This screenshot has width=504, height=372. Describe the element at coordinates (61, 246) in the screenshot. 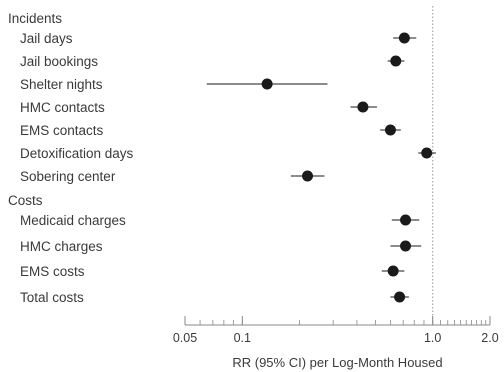

I see `row-label: HMC charges` at that location.